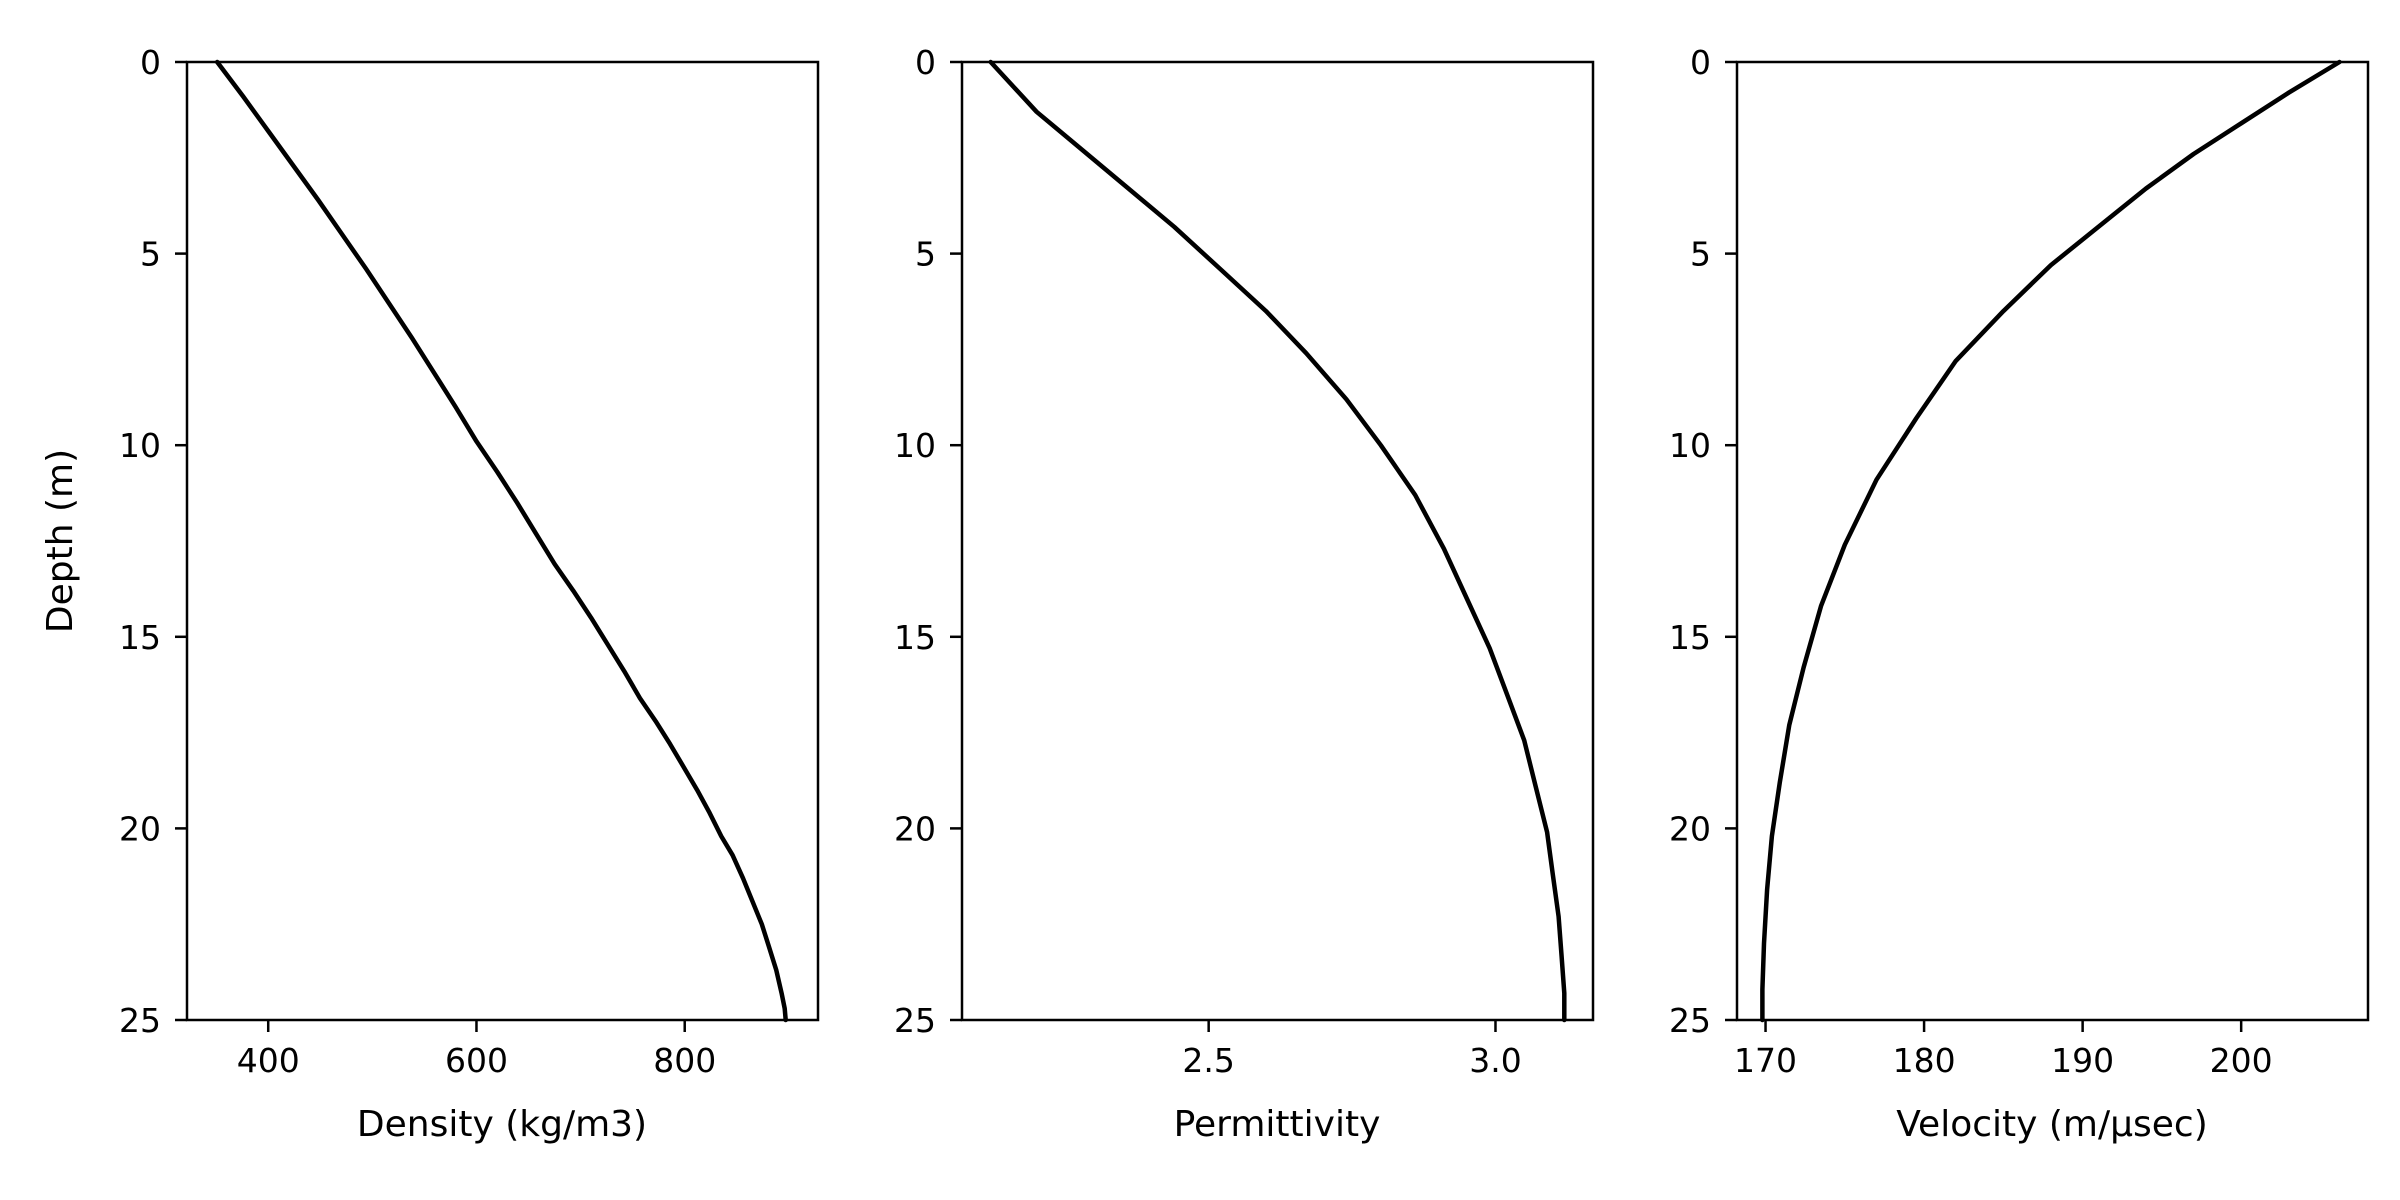 This screenshot has height=1200, width=2400. I want to click on velocity-x-tick-label: 170, so click(1765, 1060).